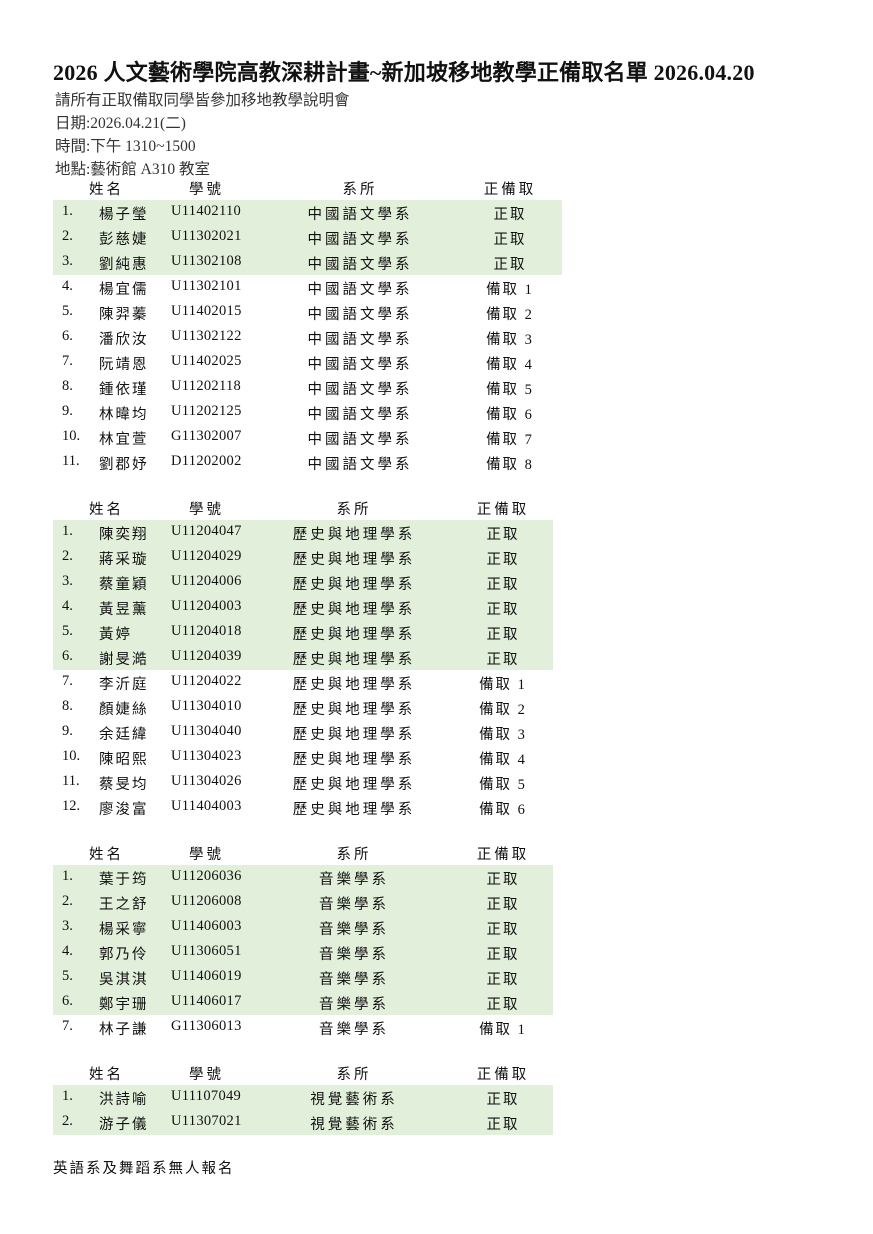 The width and height of the screenshot is (873, 1234). I want to click on student-id: U11302021, so click(206, 236).